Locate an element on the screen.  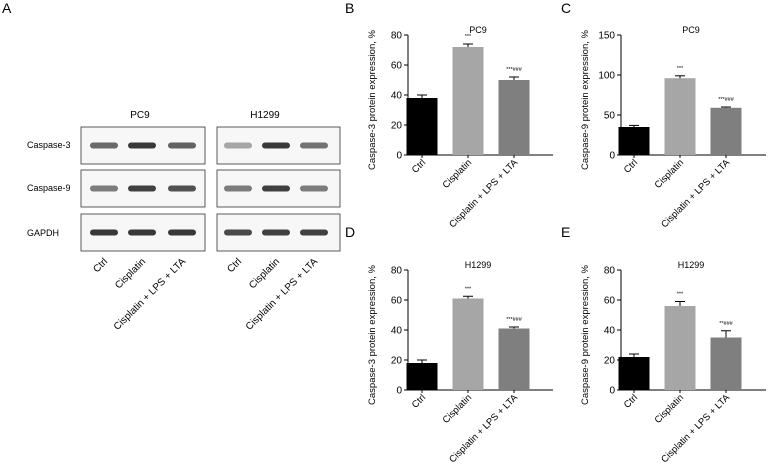
blot-group-label-h1299: H1299 is located at coordinates (265, 115).